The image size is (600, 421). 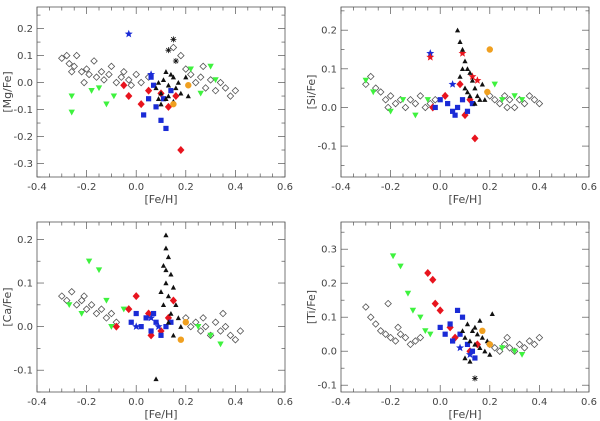 What do you see at coordinates (454, 107) in the screenshot?
I see `series-blue` at bounding box center [454, 107].